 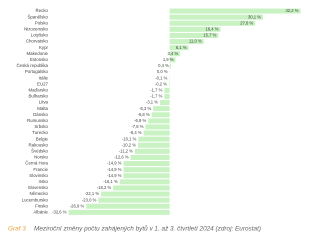 What do you see at coordinates (254, 16) in the screenshot?
I see `value-label: 30,1 %` at bounding box center [254, 16].